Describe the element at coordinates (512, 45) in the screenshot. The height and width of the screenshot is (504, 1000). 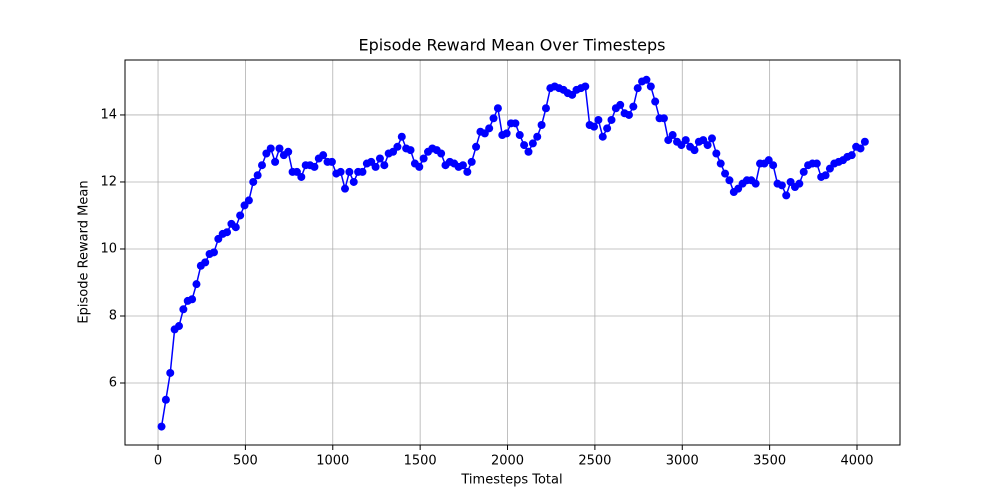
I see `chart-title: Episode Reward Mean Over Timesteps` at that location.